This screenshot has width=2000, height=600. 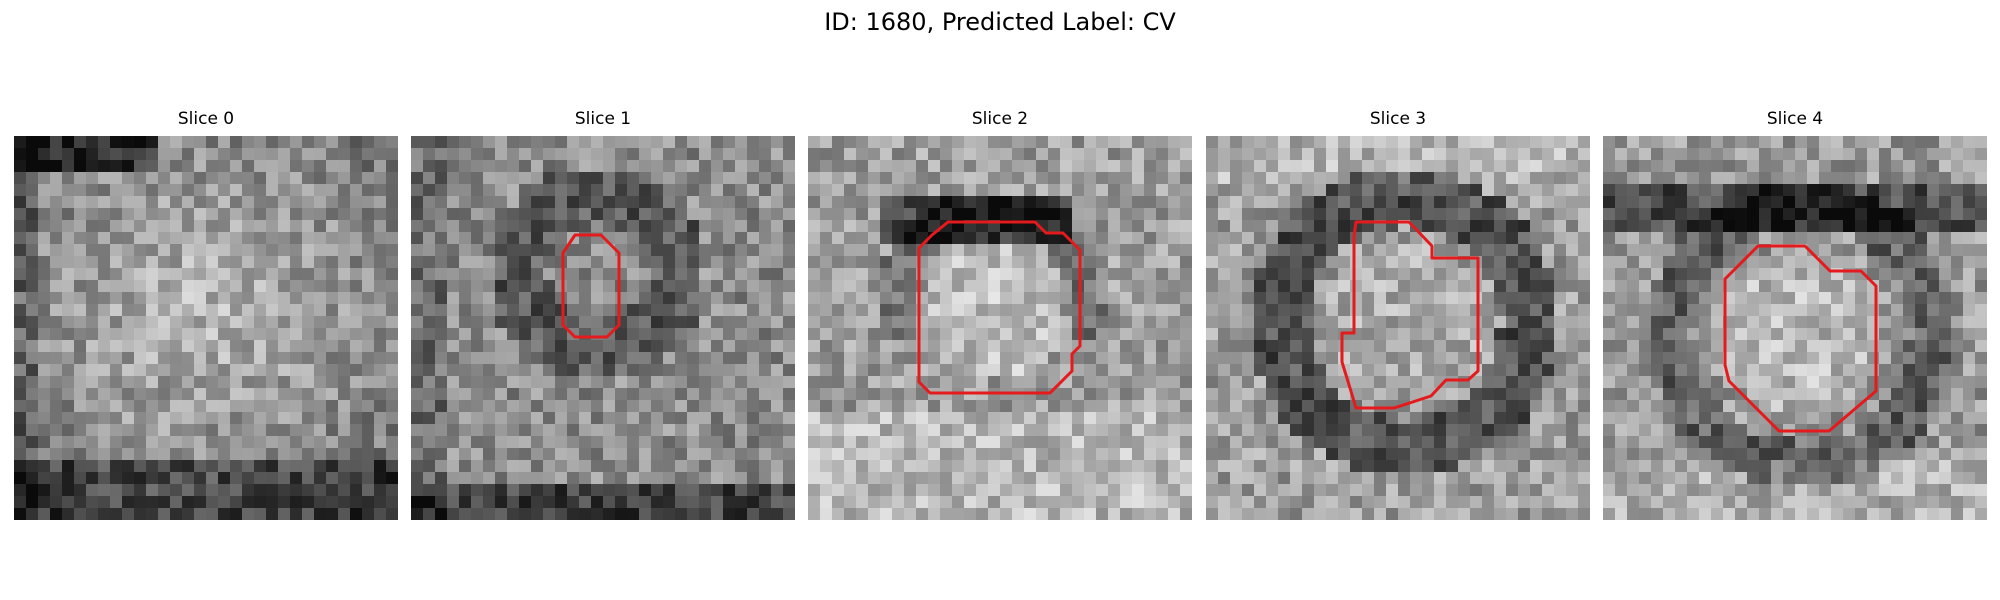 I want to click on slice-panel-0: Slice 0, so click(x=206, y=314).